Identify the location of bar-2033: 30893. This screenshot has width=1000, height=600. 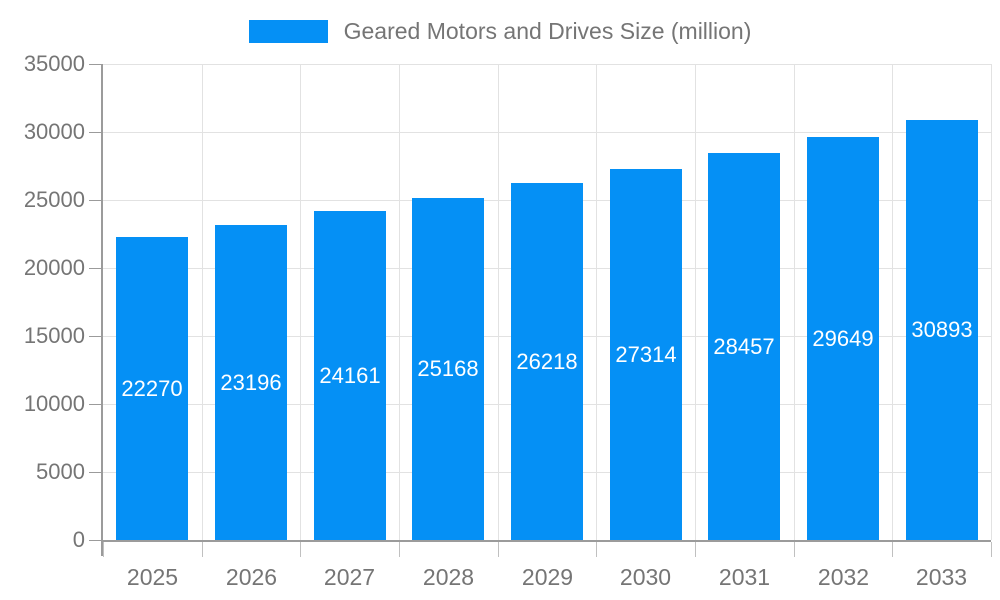
(942, 330).